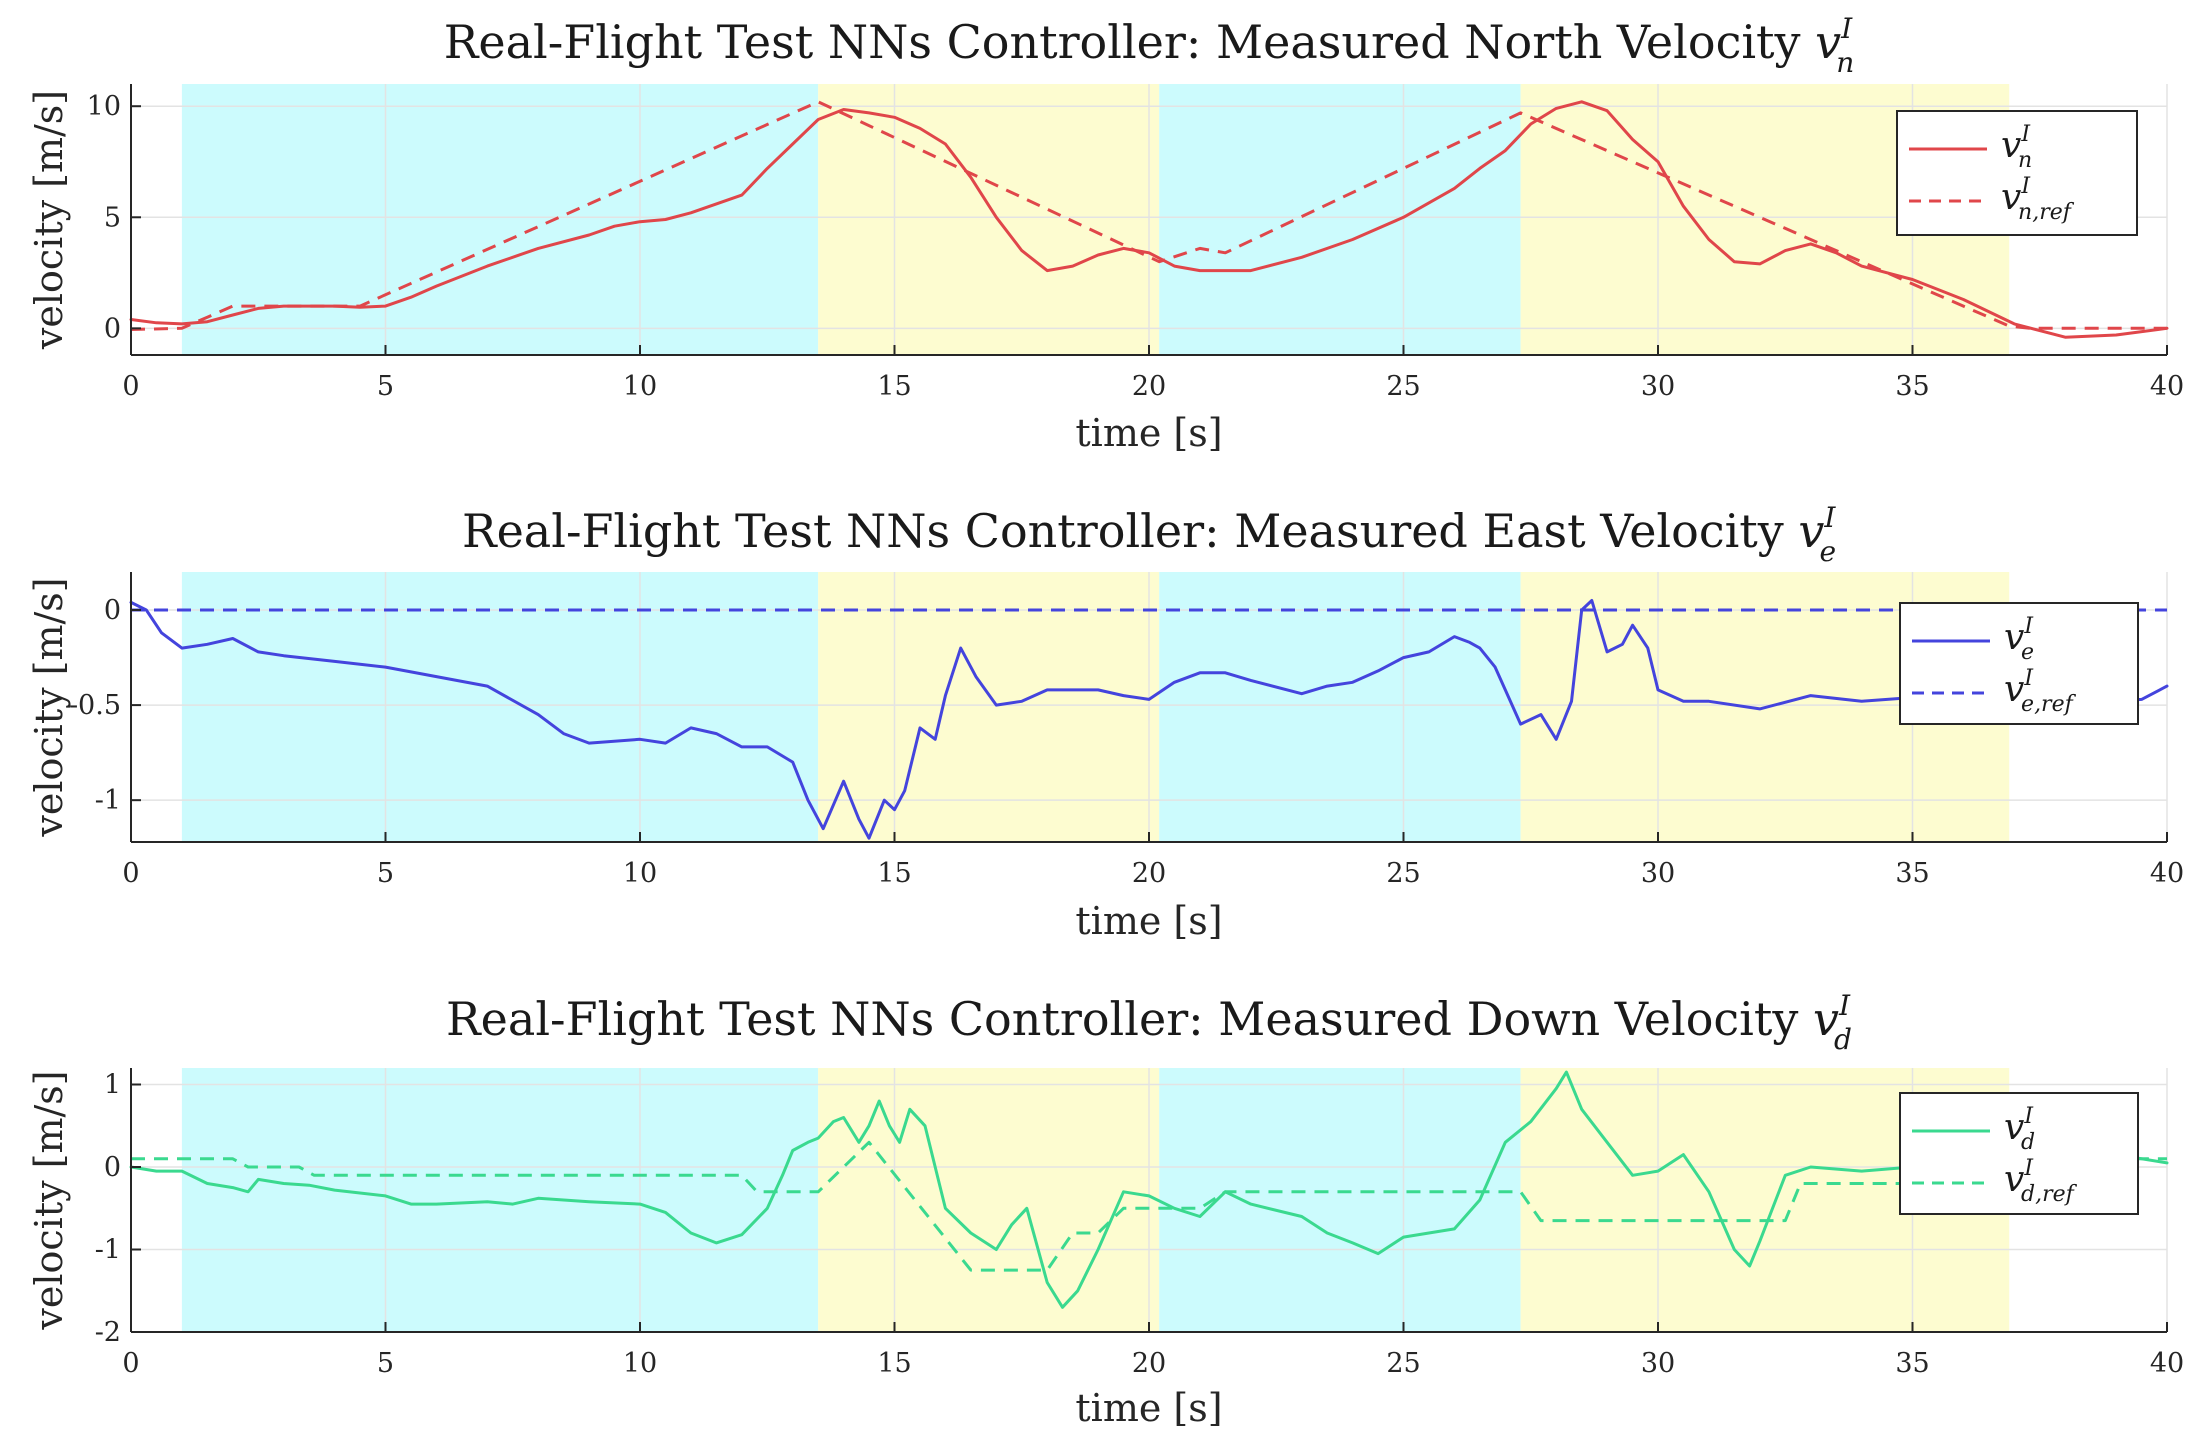 This screenshot has height=1440, width=2193. What do you see at coordinates (2041, 1181) in the screenshot?
I see `legend-label-reference: vI d,ref` at bounding box center [2041, 1181].